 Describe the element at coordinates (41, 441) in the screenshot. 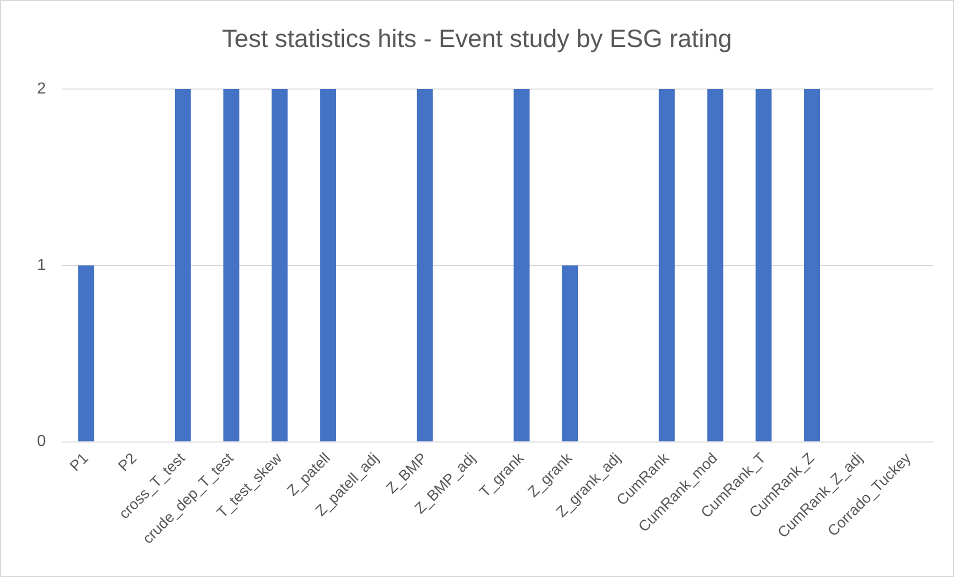

I see `y-tick-label: 0` at that location.